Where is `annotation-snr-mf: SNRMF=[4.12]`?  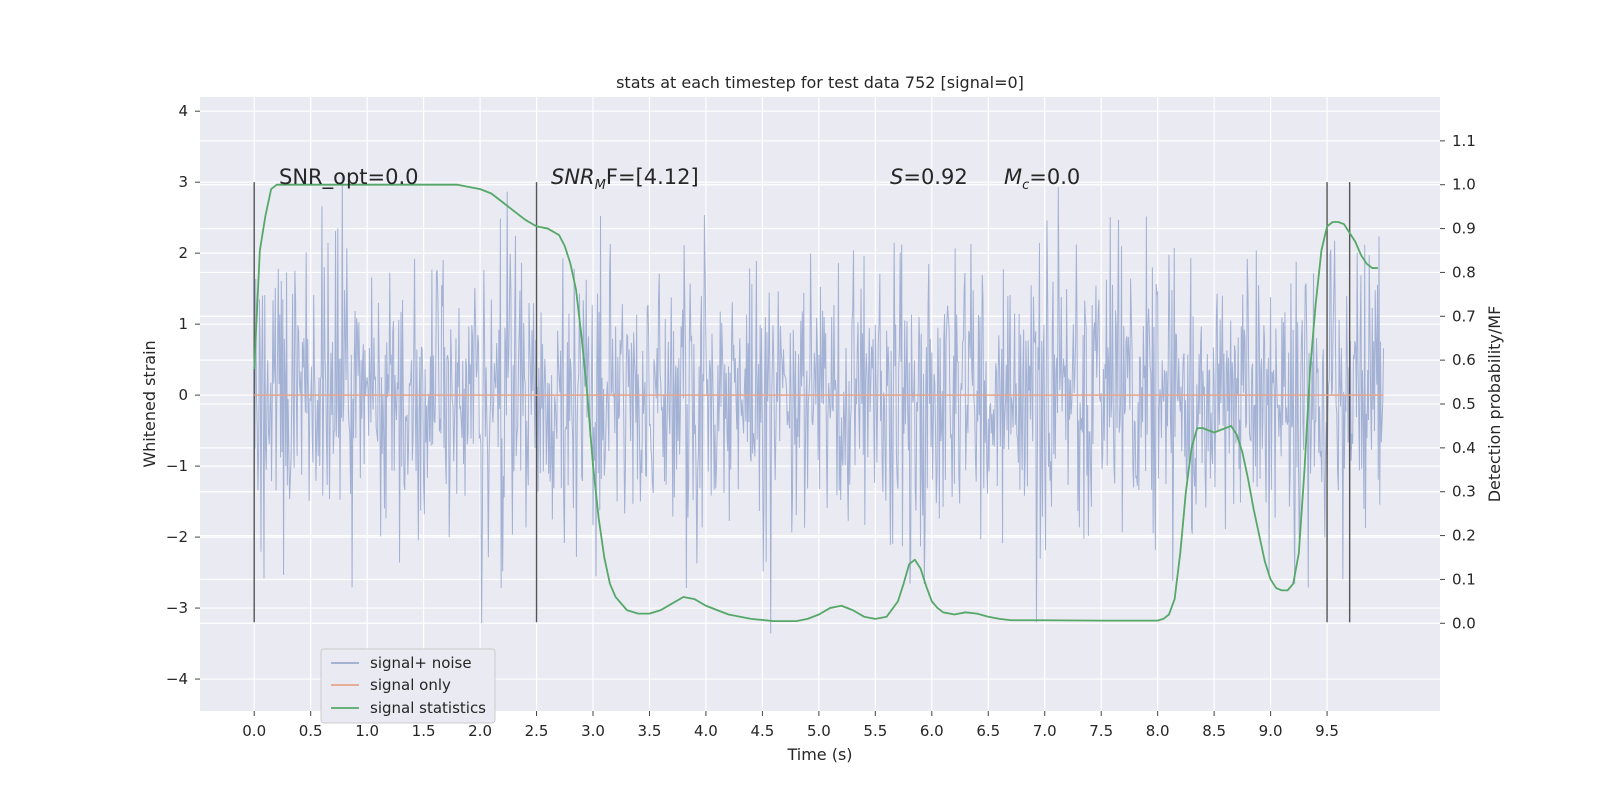
annotation-snr-mf: SNRMF=[4.12] is located at coordinates (625, 179).